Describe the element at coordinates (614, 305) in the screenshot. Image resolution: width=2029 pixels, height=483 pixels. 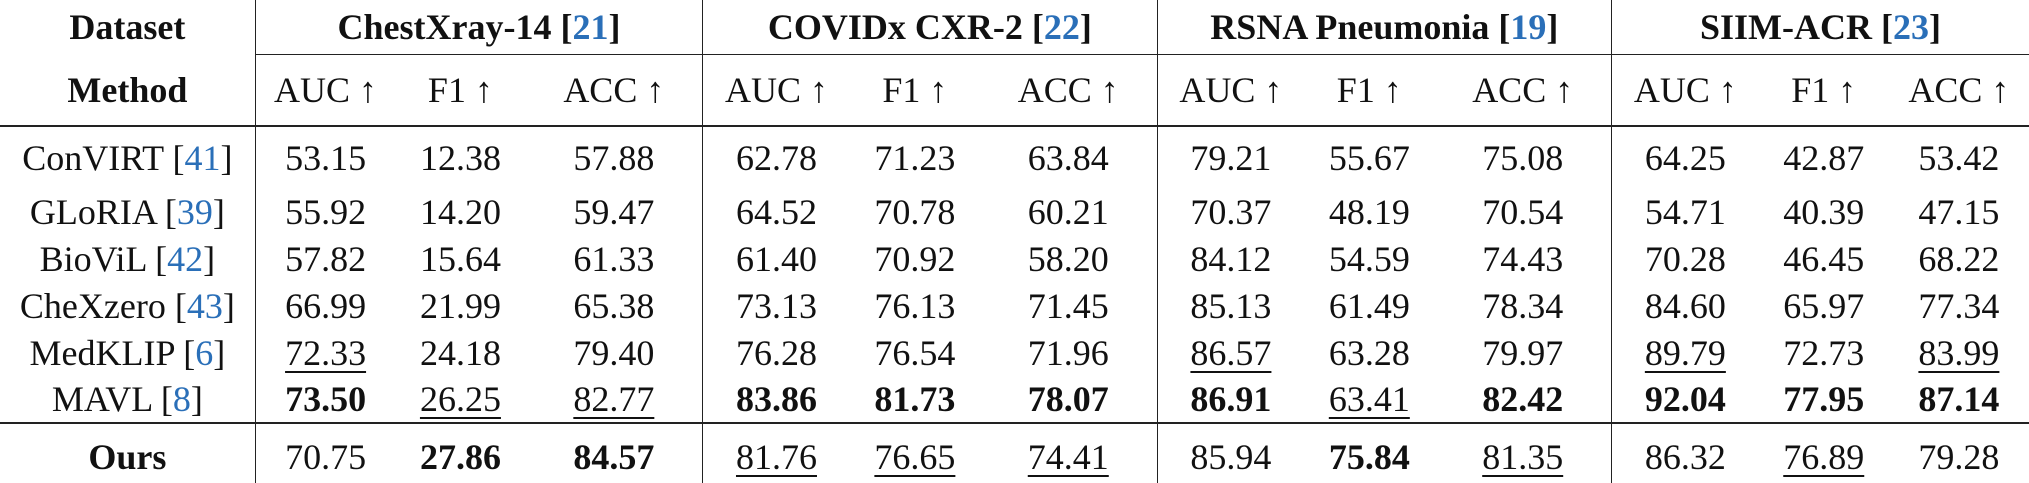
I see `score-cell: 65.38` at that location.